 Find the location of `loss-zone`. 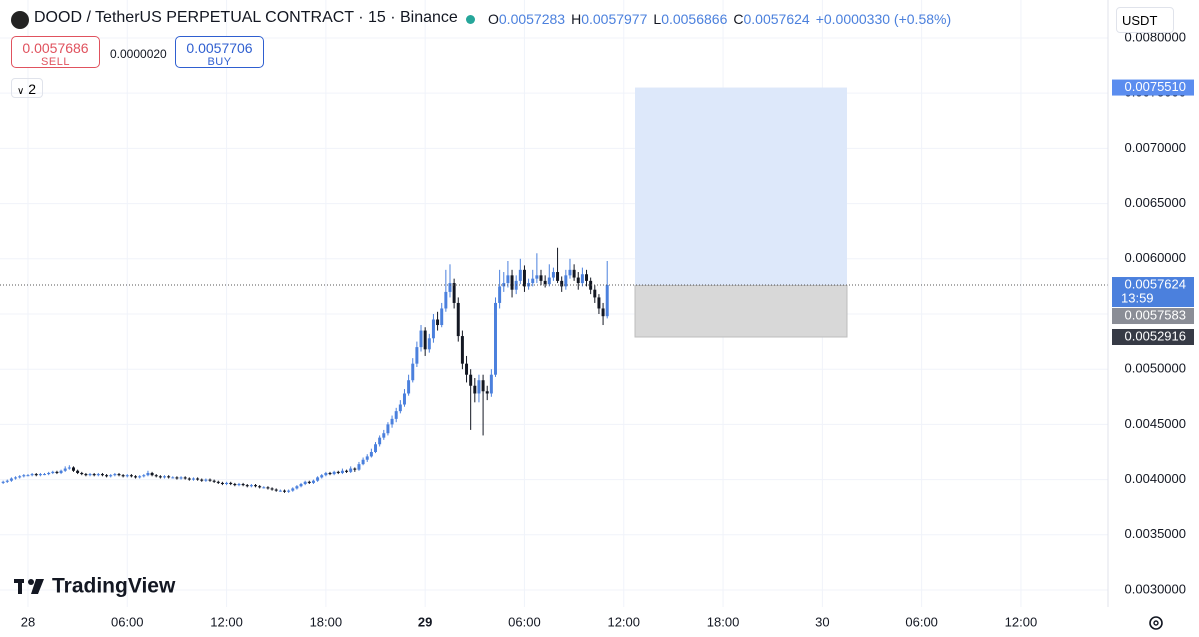

loss-zone is located at coordinates (741, 311).